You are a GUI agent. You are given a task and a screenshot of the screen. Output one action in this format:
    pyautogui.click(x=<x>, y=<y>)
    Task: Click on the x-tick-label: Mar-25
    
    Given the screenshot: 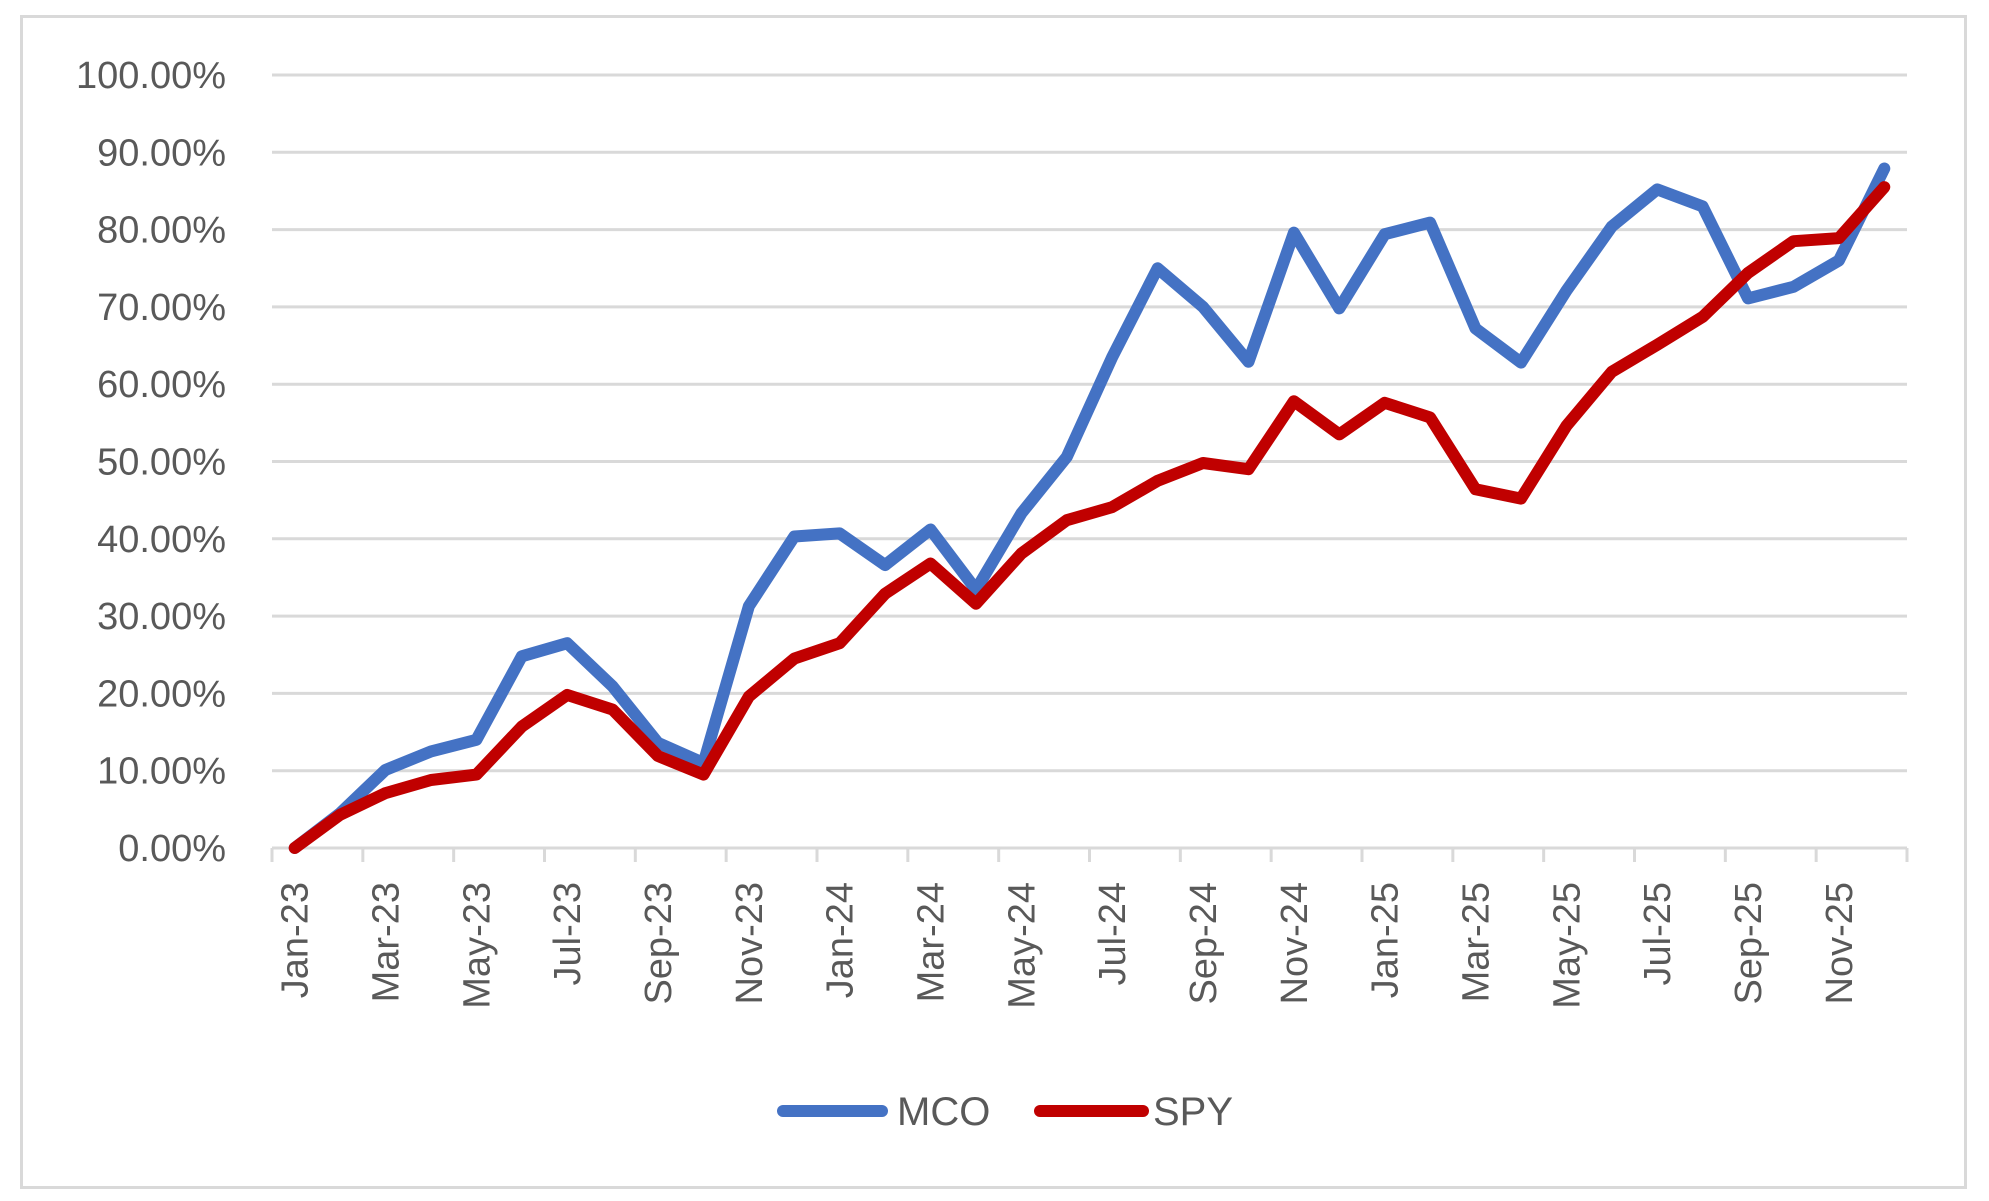 What is the action you would take?
    pyautogui.click(x=1477, y=942)
    